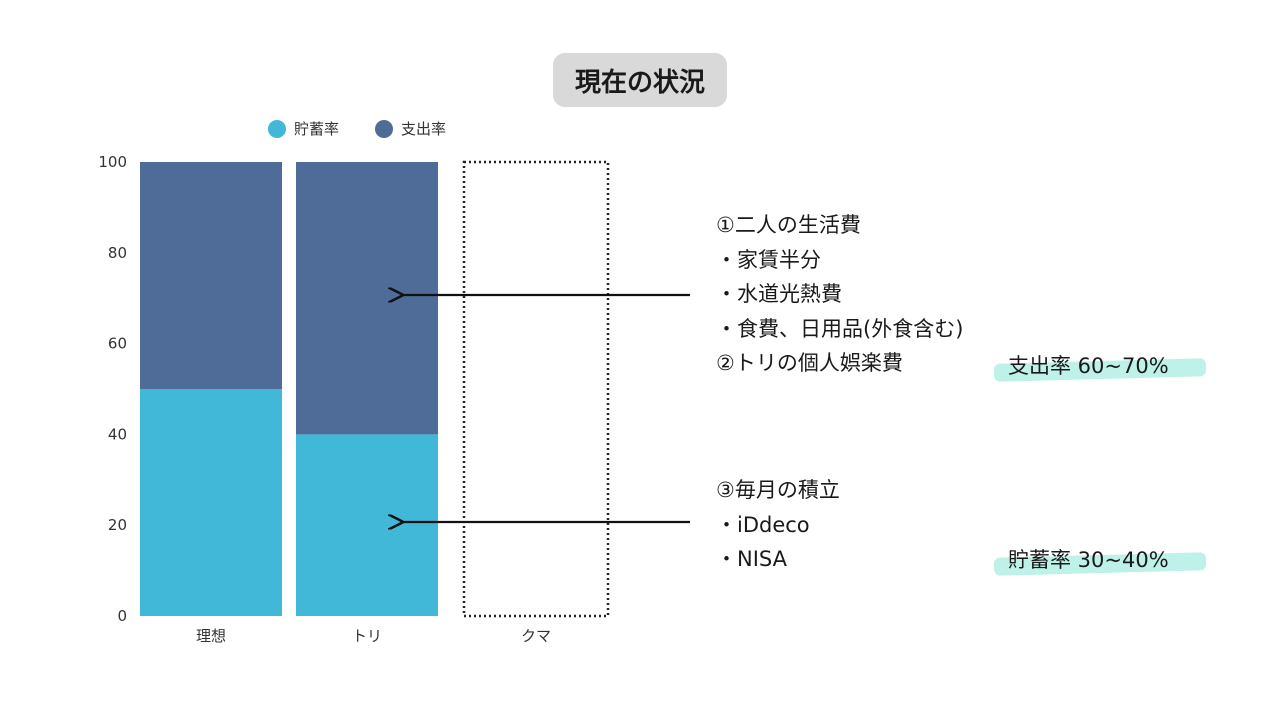 The image size is (1280, 720). I want to click on spending-line-1: ①二人の生活費, so click(788, 225).